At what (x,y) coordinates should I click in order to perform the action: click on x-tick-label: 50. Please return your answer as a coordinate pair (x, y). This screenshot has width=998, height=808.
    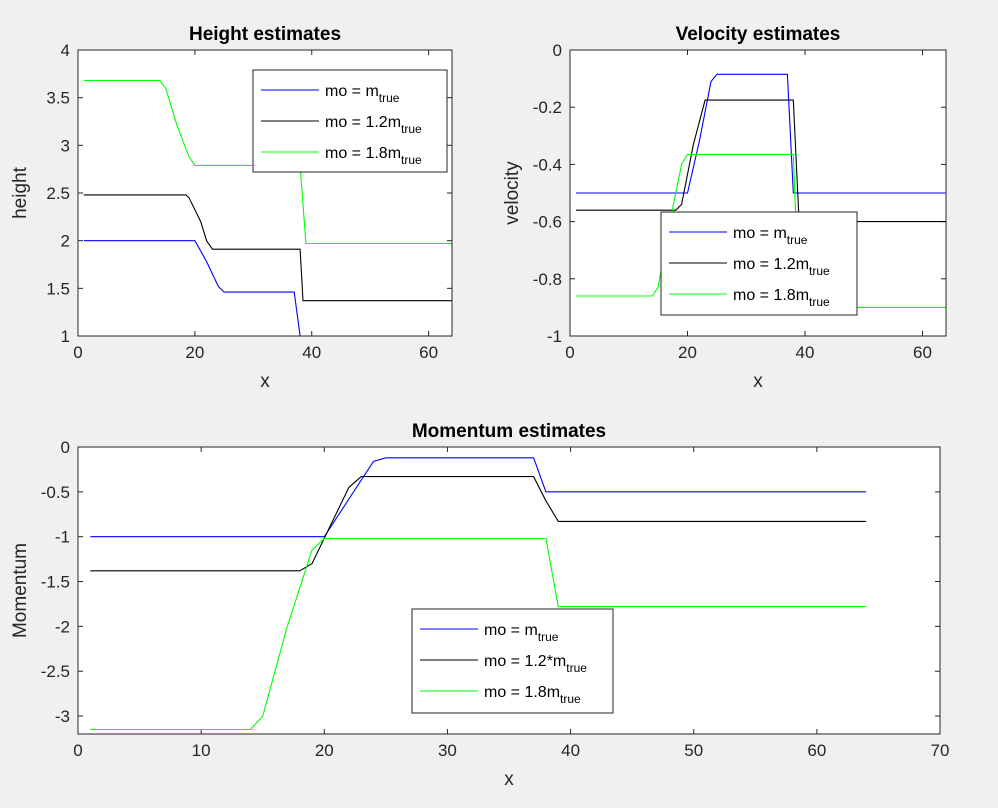
    Looking at the image, I should click on (693, 750).